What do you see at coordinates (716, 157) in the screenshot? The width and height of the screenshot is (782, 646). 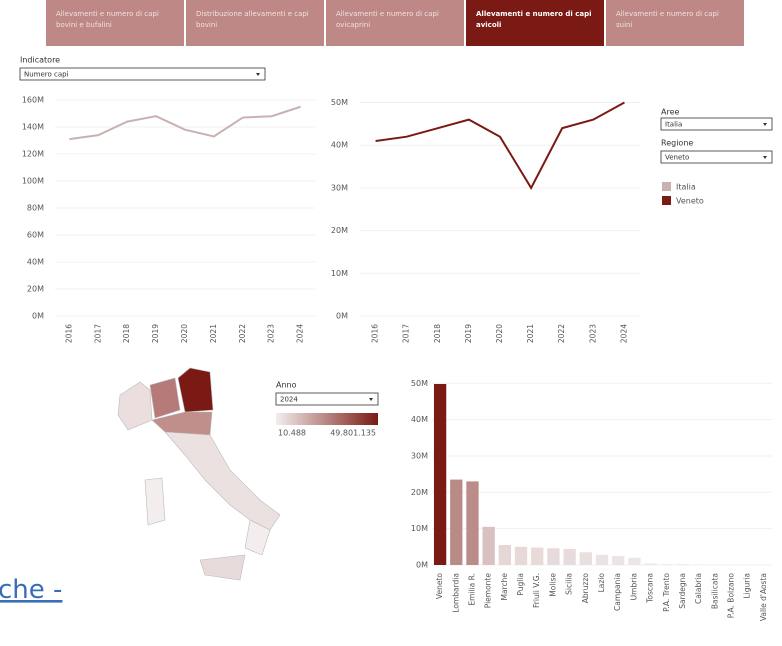 I see `regione-dropdown: Veneto` at bounding box center [716, 157].